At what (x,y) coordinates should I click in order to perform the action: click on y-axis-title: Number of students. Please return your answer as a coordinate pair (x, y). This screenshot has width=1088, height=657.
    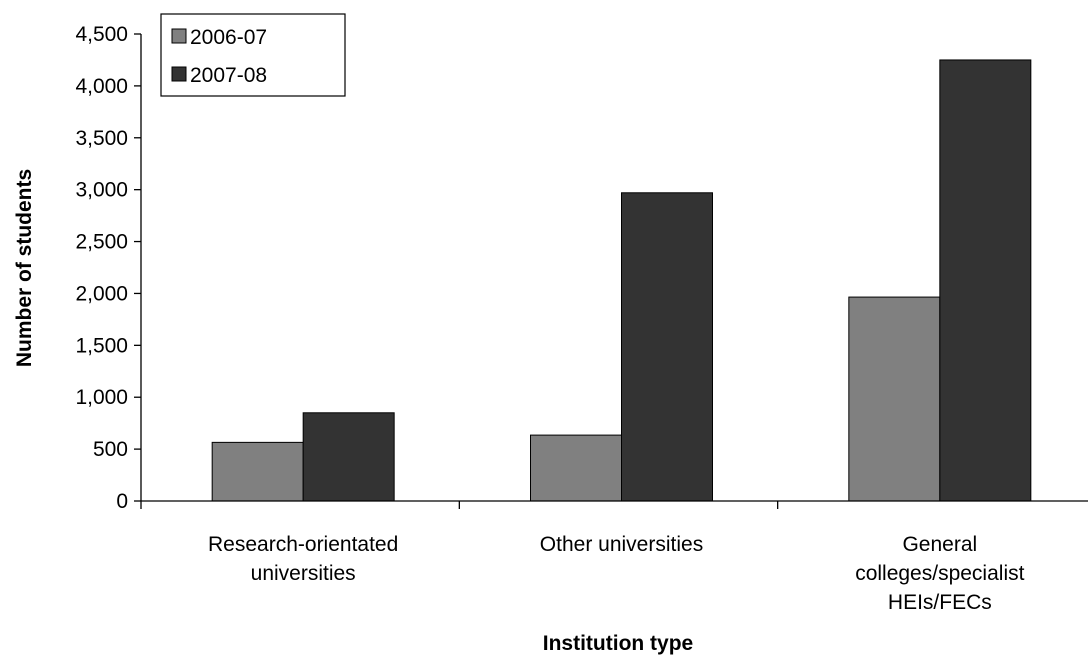
    Looking at the image, I should click on (24, 268).